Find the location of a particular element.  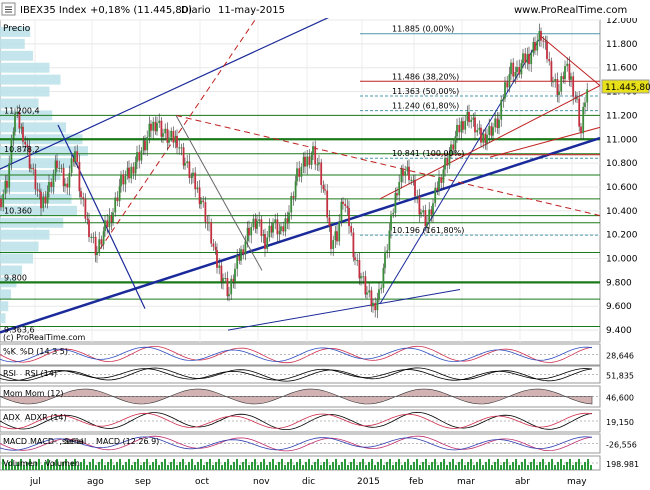

watermark: (c) ProRealTime.com is located at coordinates (44, 337).